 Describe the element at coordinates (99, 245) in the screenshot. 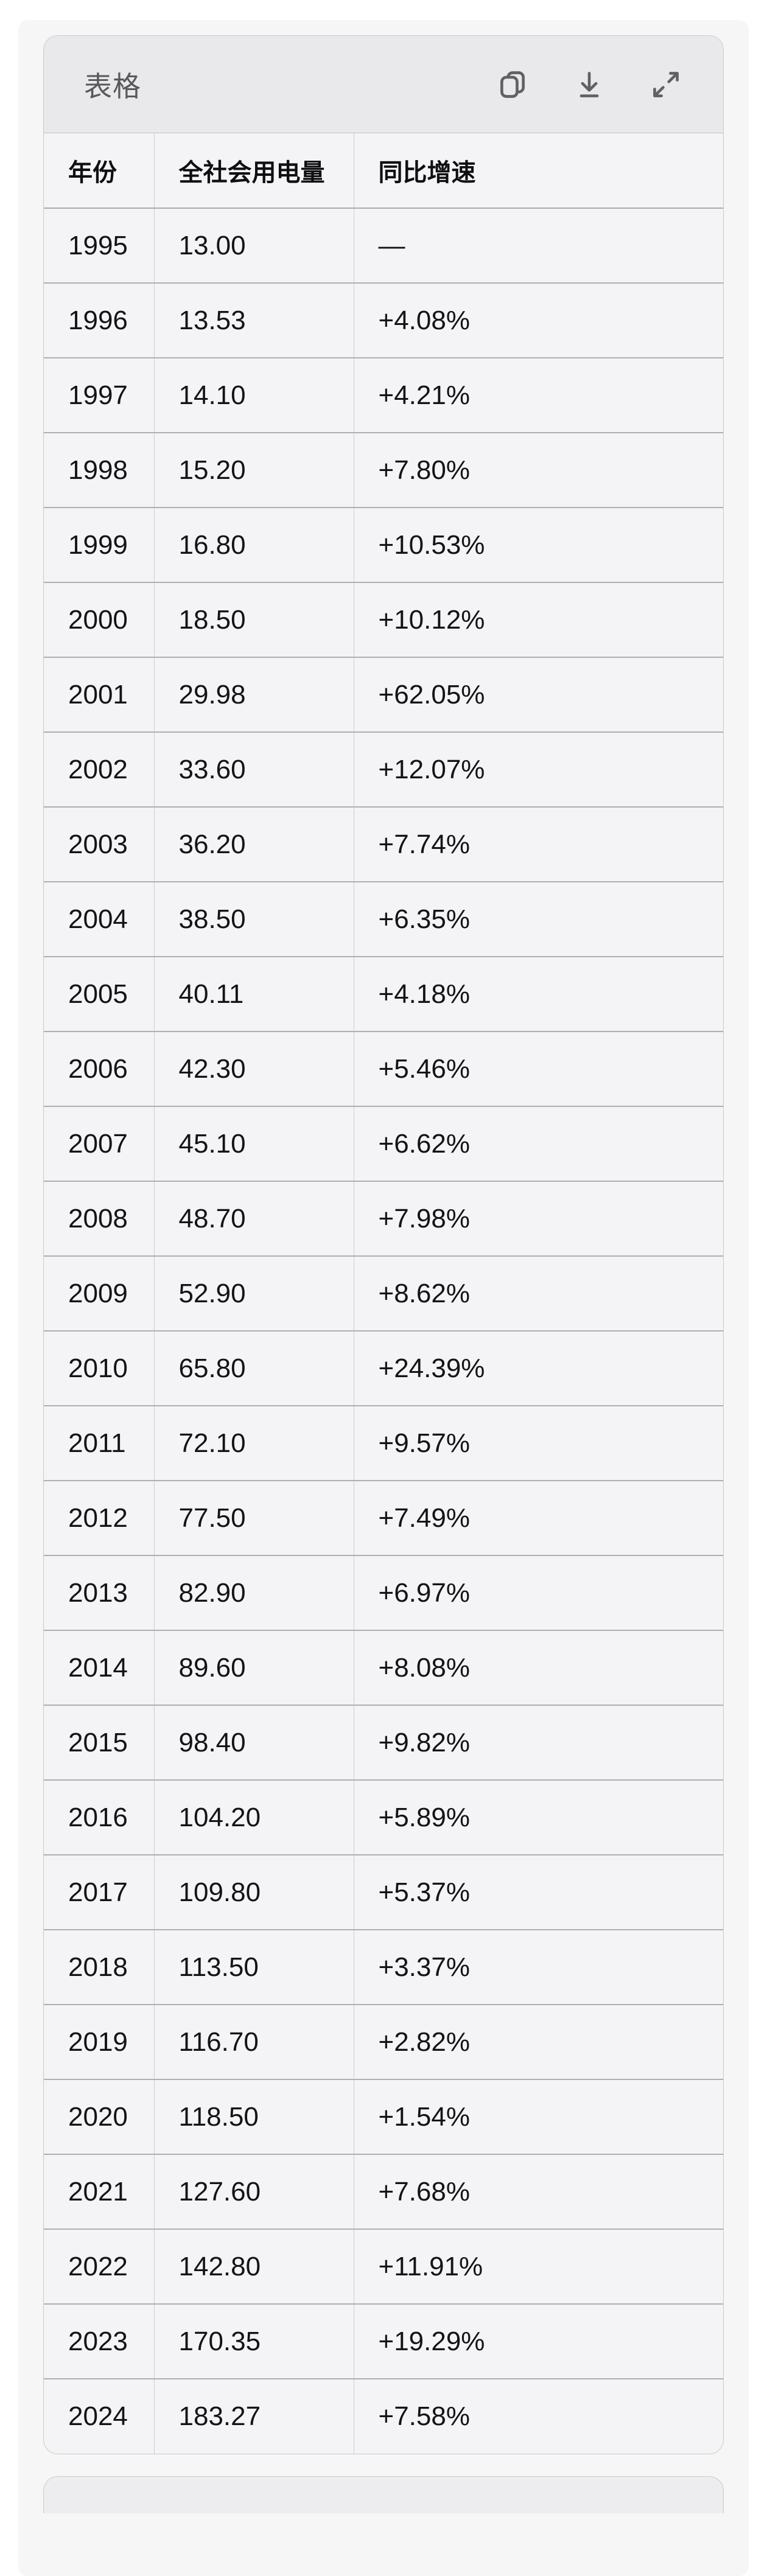

I see `year-cell: 1995` at that location.